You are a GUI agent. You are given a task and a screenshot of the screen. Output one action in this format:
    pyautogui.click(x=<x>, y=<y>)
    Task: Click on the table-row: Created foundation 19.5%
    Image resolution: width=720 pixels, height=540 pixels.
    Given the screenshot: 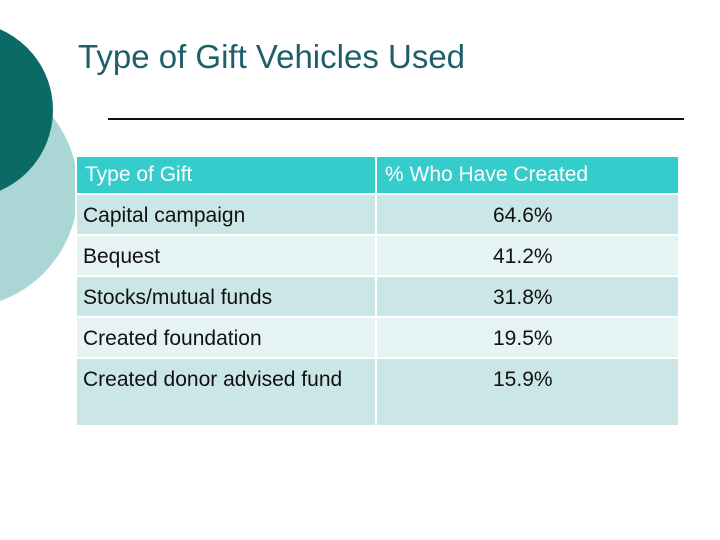 What is the action you would take?
    pyautogui.click(x=377, y=337)
    